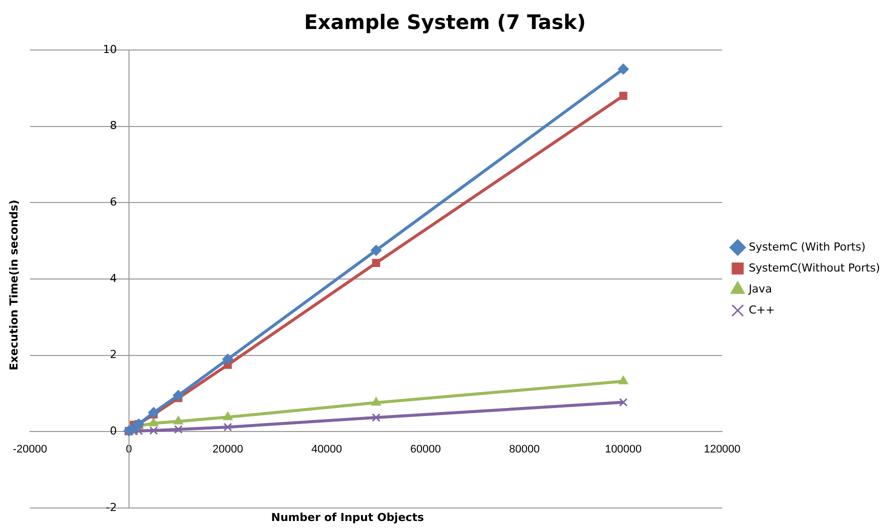  What do you see at coordinates (109, 49) in the screenshot?
I see `y-tick-label: 10` at bounding box center [109, 49].